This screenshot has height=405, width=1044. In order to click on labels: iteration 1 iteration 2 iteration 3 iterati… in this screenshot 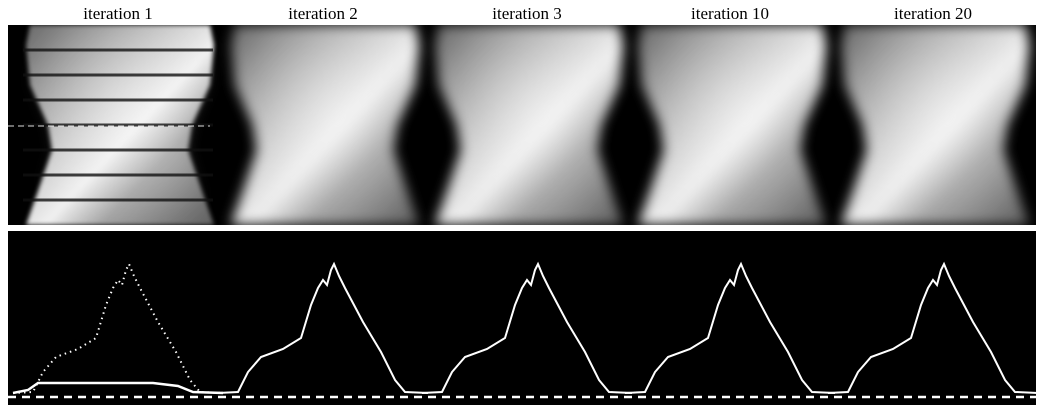, I will do `click(527, 13)`.